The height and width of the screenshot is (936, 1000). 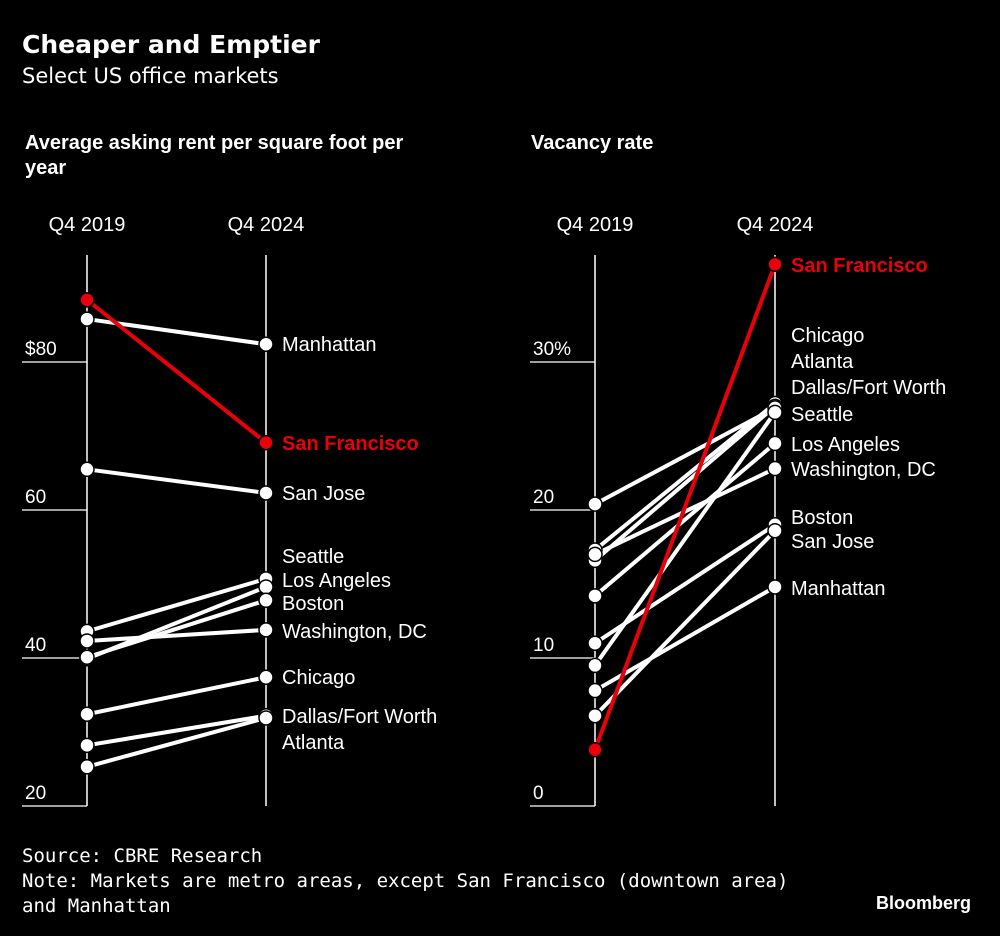 What do you see at coordinates (592, 143) in the screenshot?
I see `vacancy-panel-title: Vacancy rate` at bounding box center [592, 143].